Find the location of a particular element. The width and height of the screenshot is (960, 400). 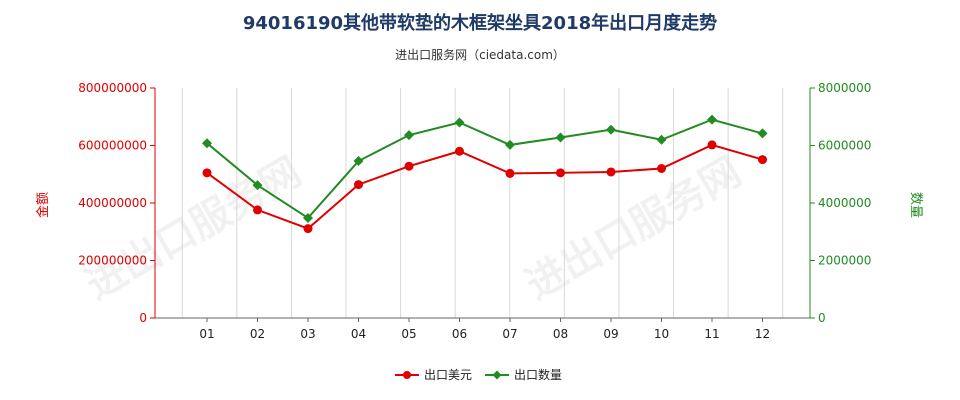

right-tick-label-2: 4000000 is located at coordinates (844, 203).